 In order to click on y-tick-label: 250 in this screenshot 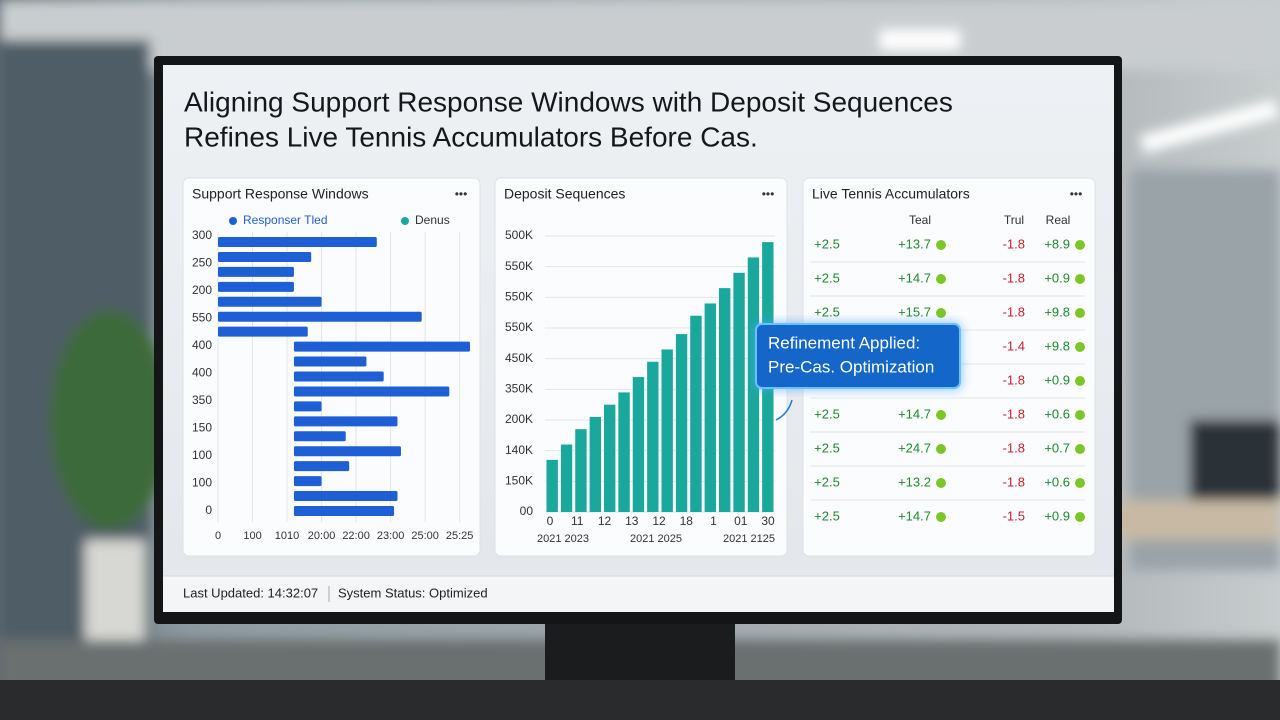, I will do `click(202, 263)`.